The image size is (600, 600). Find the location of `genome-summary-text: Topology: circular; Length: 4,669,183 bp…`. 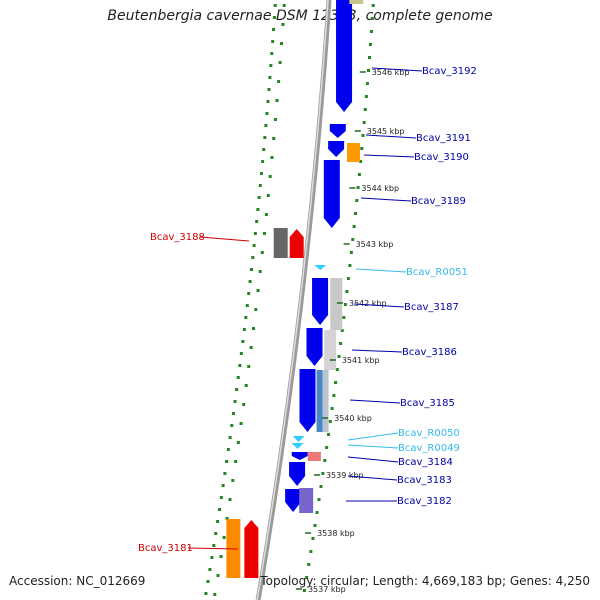

genome-summary-text: Topology: circular; Length: 4,669,183 bp… is located at coordinates (425, 581).